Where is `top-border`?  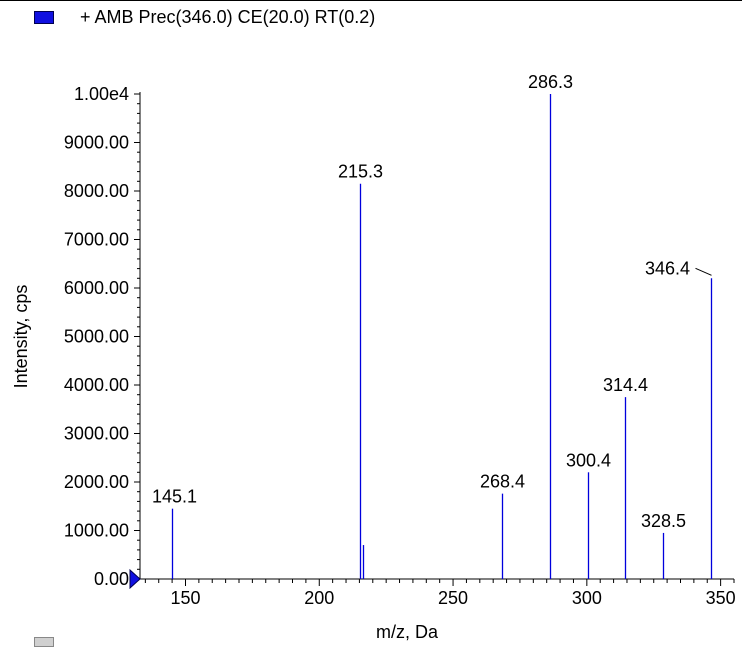
top-border is located at coordinates (371, 0).